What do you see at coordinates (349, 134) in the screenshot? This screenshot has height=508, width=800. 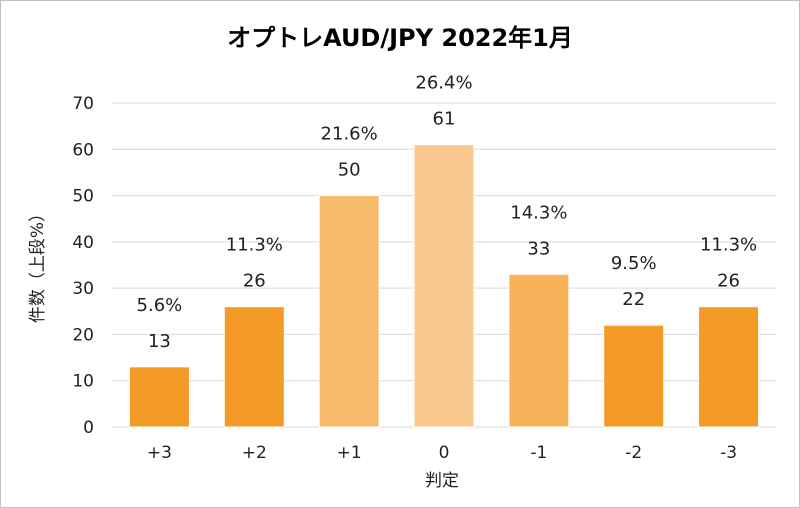 I see `percent-label: 21.6%` at bounding box center [349, 134].